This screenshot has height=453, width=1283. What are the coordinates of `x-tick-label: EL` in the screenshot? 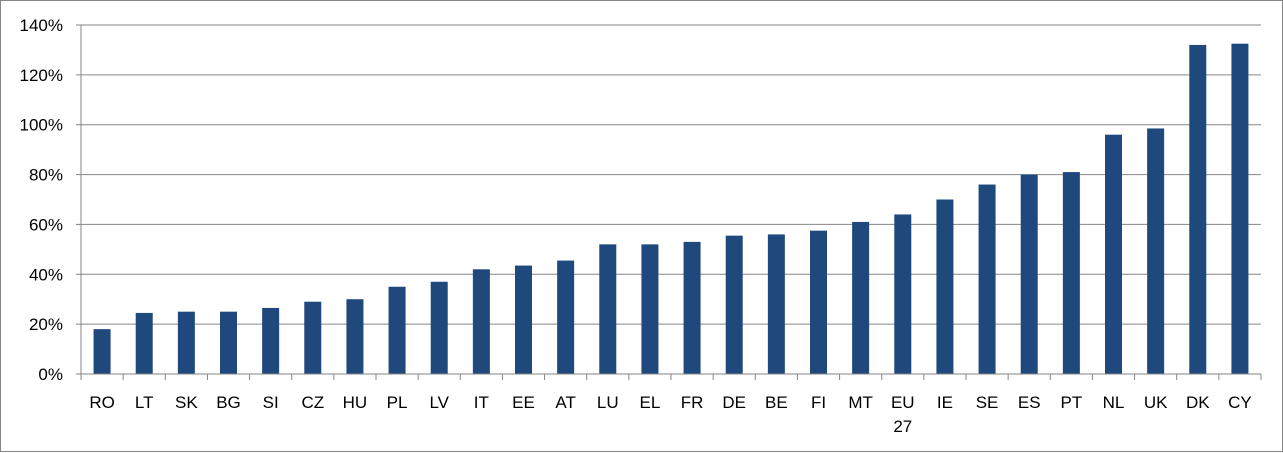 It's located at (650, 402).